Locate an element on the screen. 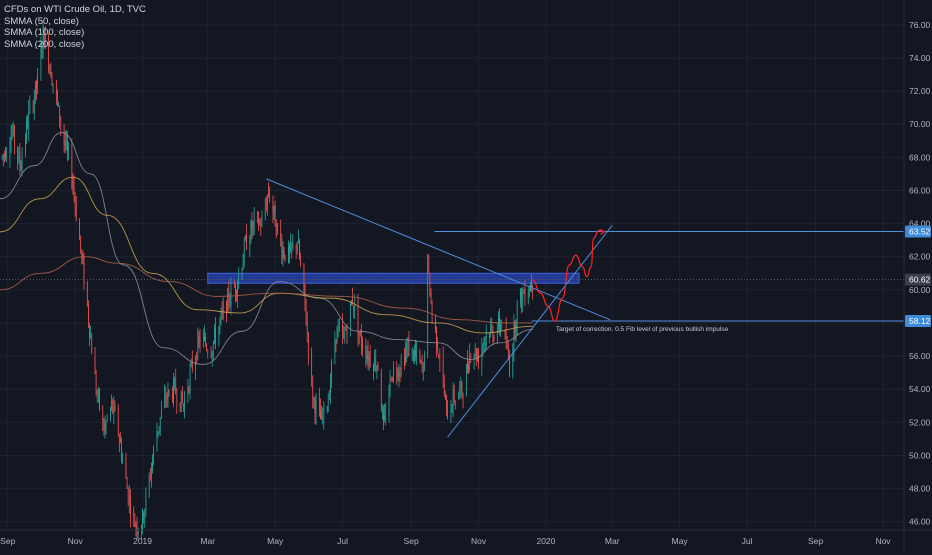  resistance-zone is located at coordinates (393, 278).